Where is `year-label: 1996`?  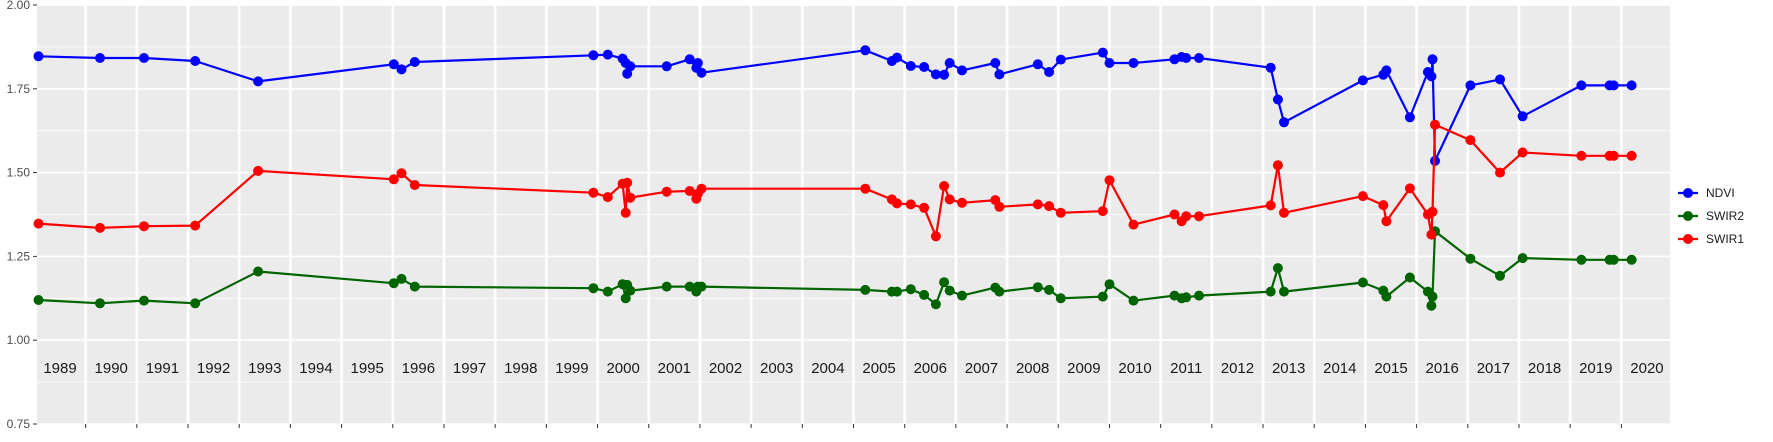
year-label: 1996 is located at coordinates (418, 368).